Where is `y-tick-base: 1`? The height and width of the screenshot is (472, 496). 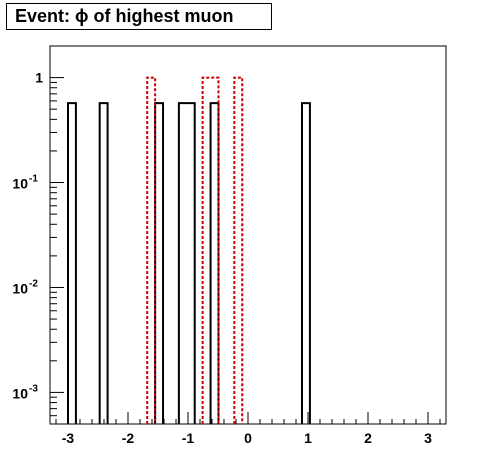 y-tick-base: 1 is located at coordinates (39, 78).